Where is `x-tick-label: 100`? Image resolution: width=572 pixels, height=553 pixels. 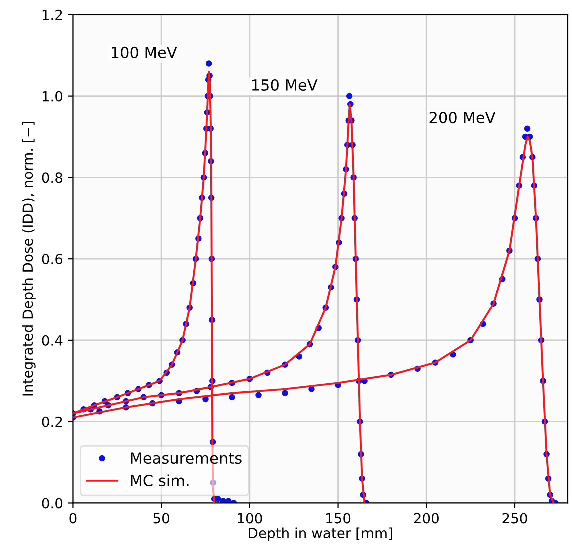
x-tick-label: 100 is located at coordinates (250, 518).